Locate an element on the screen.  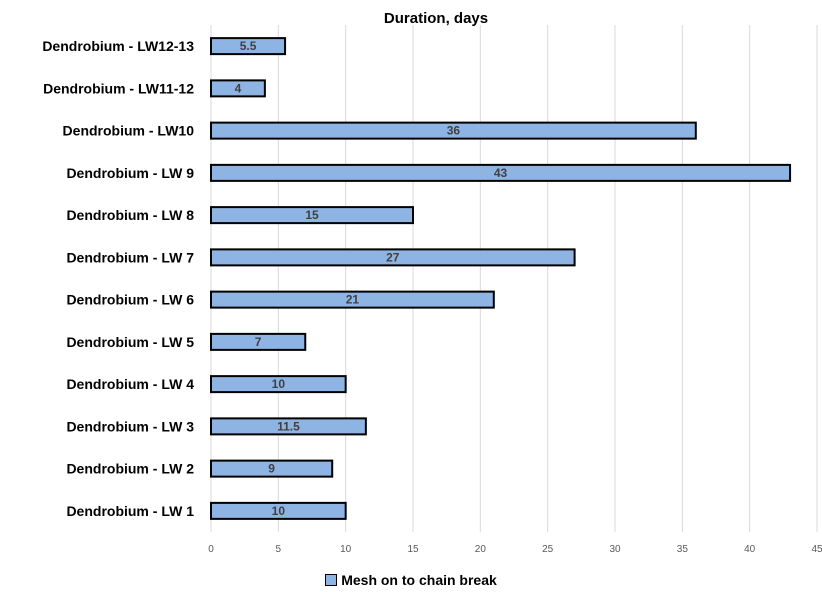
data-label: 7 is located at coordinates (258, 342).